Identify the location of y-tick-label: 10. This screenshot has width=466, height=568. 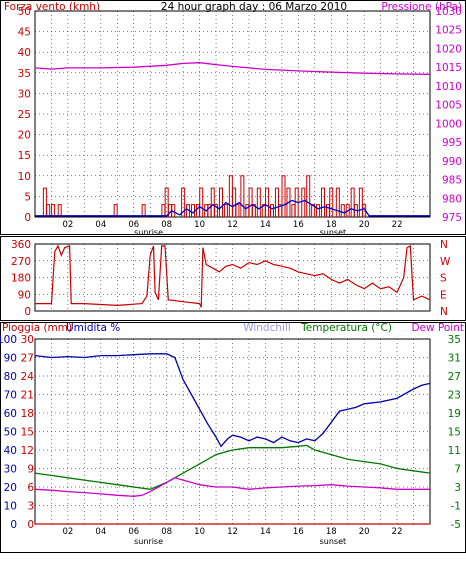
(10, 507).